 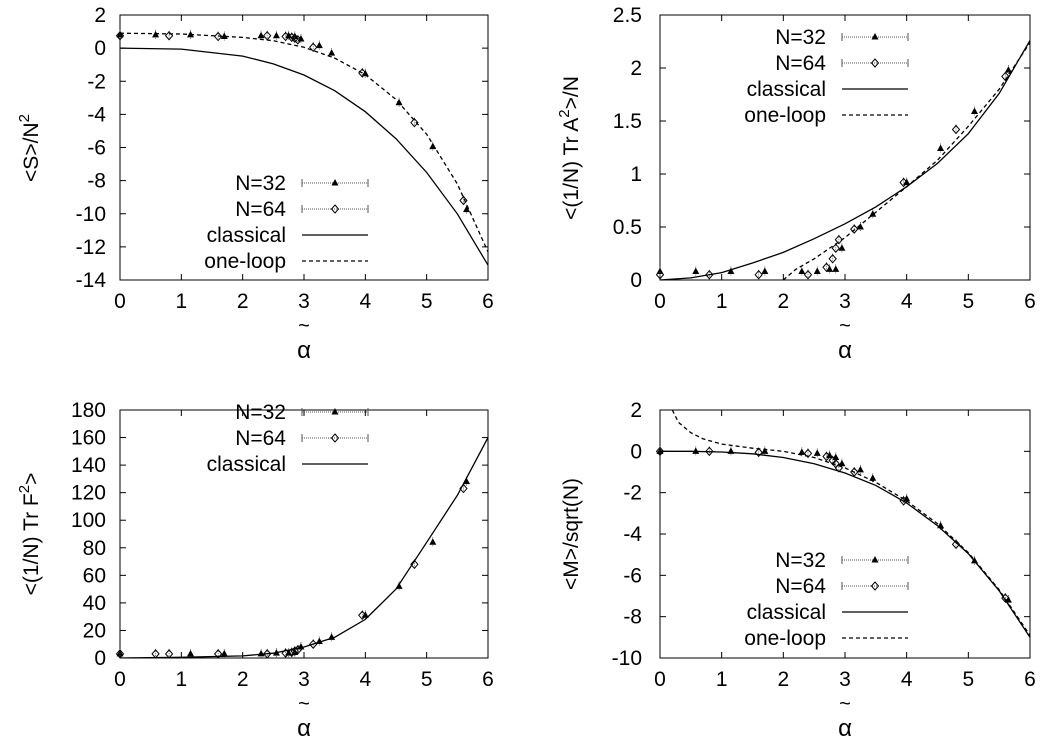 What do you see at coordinates (88, 493) in the screenshot?
I see `y-tick-label: 120` at bounding box center [88, 493].